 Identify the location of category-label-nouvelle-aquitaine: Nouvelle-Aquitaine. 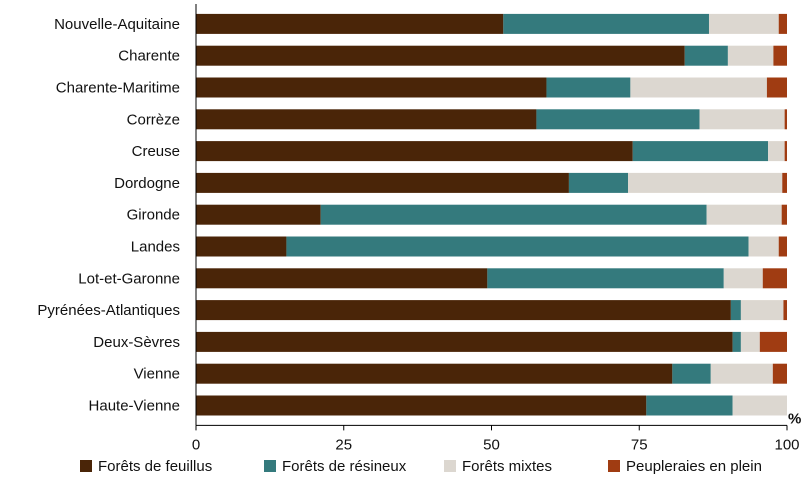
(117, 24).